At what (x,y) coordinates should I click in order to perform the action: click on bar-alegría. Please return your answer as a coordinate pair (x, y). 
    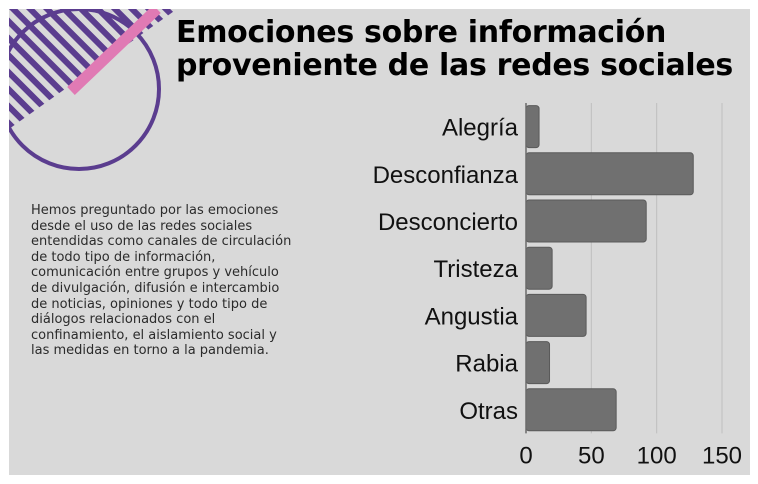
    Looking at the image, I should click on (532, 127).